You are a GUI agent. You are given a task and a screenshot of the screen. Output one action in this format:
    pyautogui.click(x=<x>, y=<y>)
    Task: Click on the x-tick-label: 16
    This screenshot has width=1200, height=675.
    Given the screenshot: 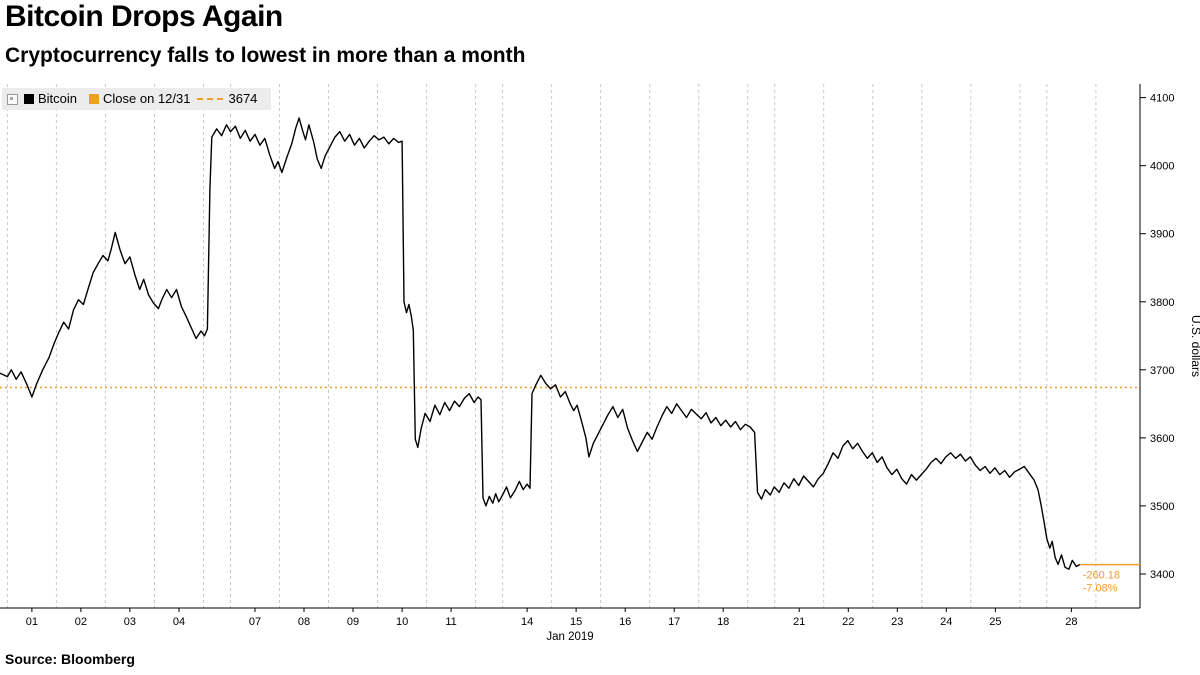 What is the action you would take?
    pyautogui.click(x=625, y=622)
    